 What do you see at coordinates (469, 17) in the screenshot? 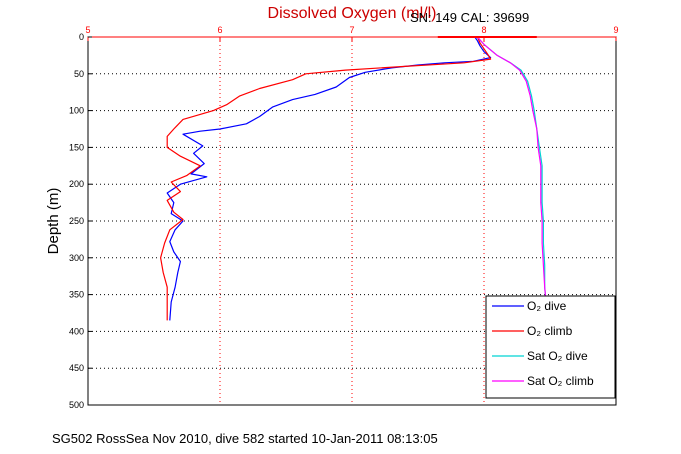
I see `sensor-info: SN: 149 CAL: 39699` at bounding box center [469, 17].